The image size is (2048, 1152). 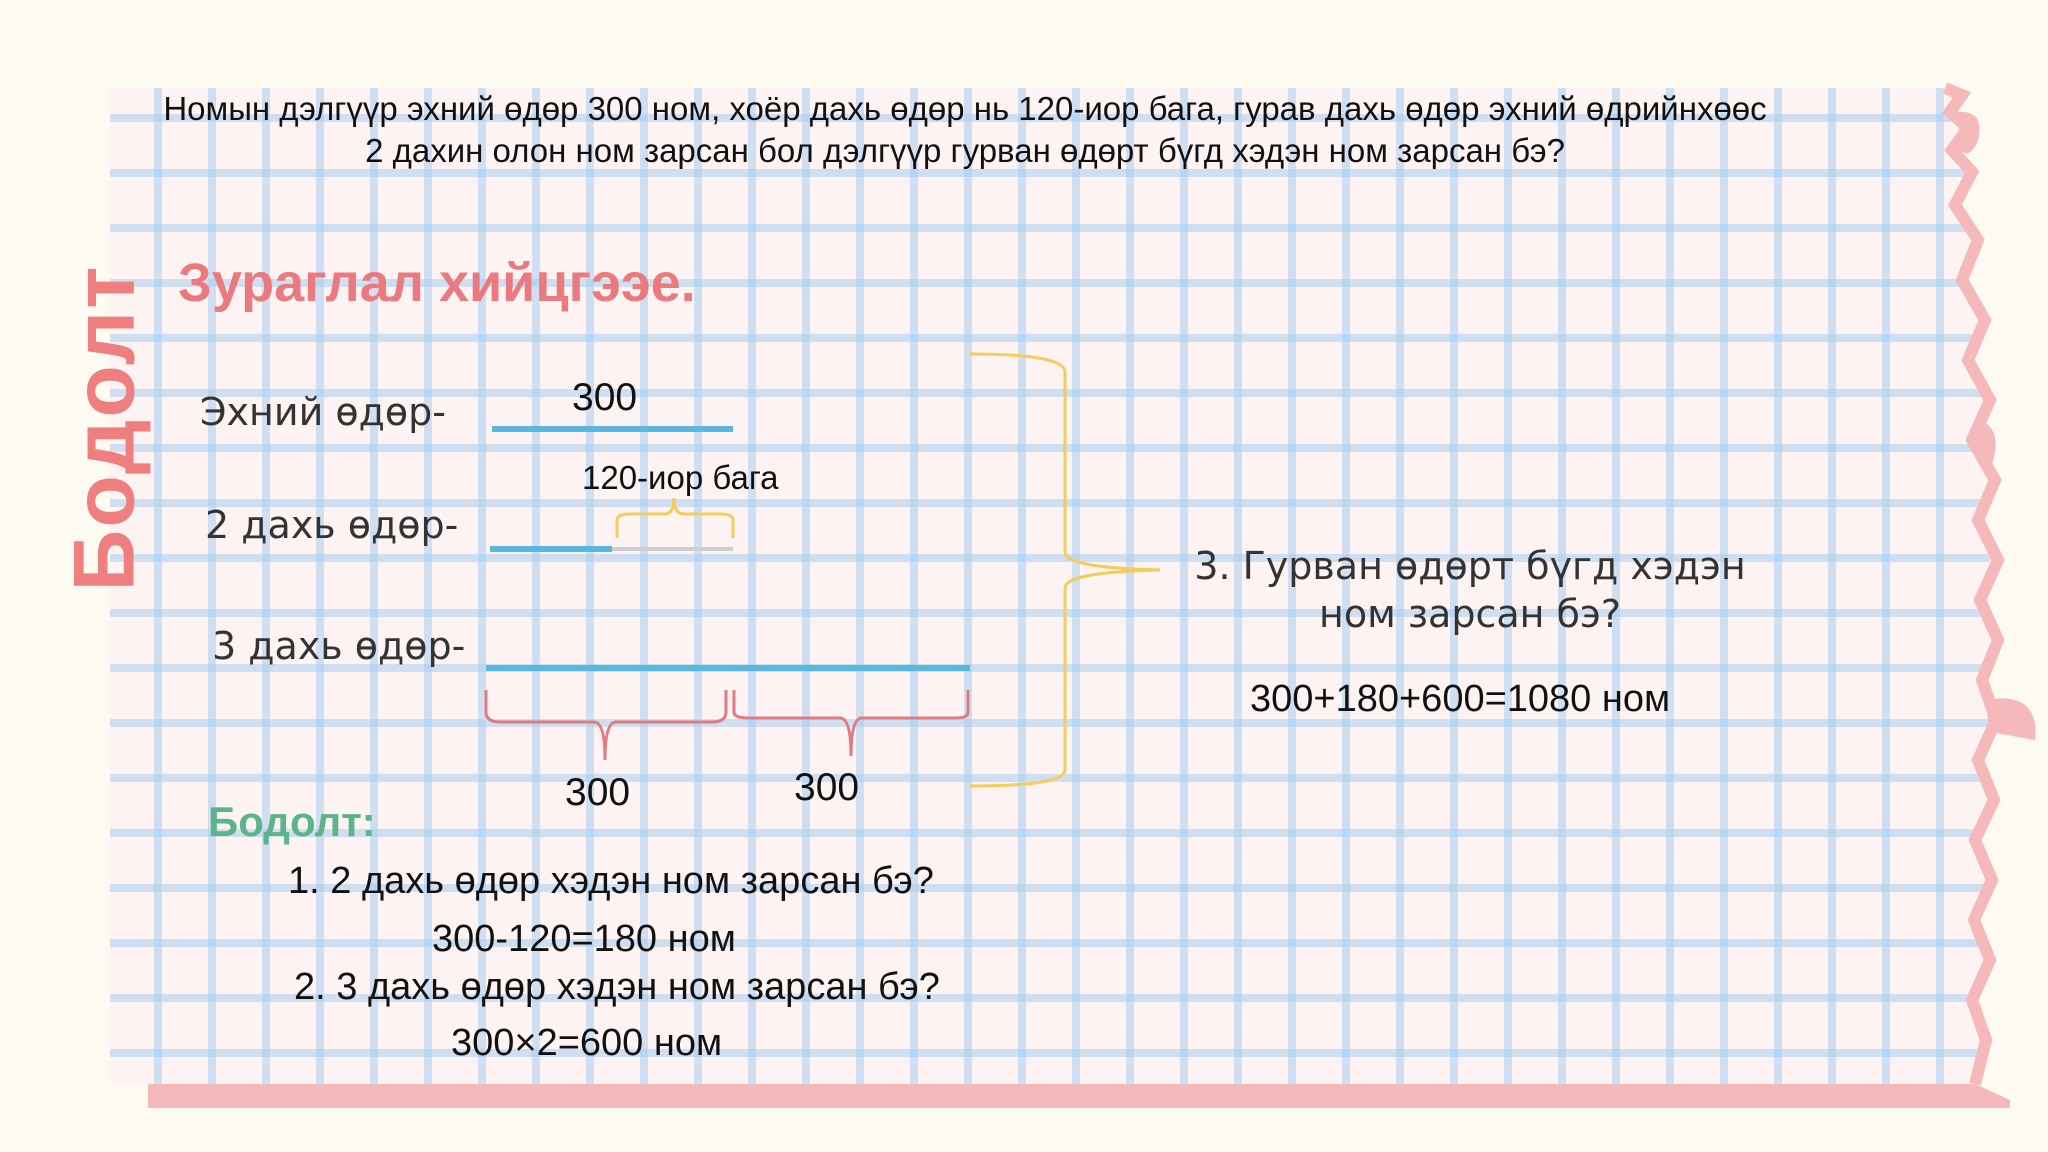 What do you see at coordinates (1460, 699) in the screenshot?
I see `total-answer: 300+180+600=1080 ном` at bounding box center [1460, 699].